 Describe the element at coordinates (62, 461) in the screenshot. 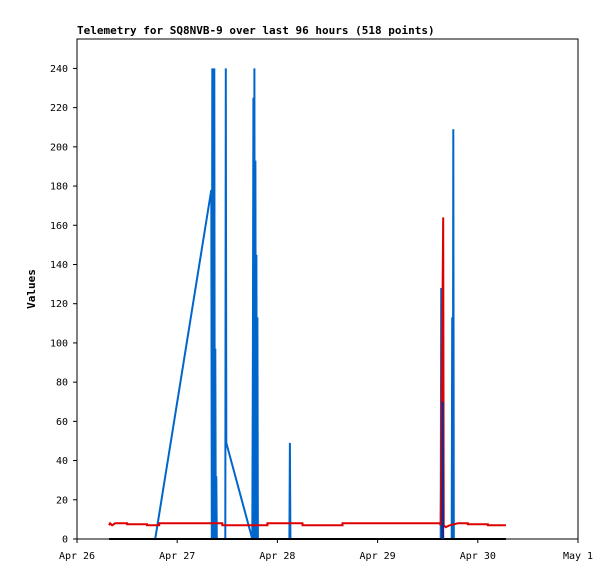

I see `y-tick-label: 40` at that location.